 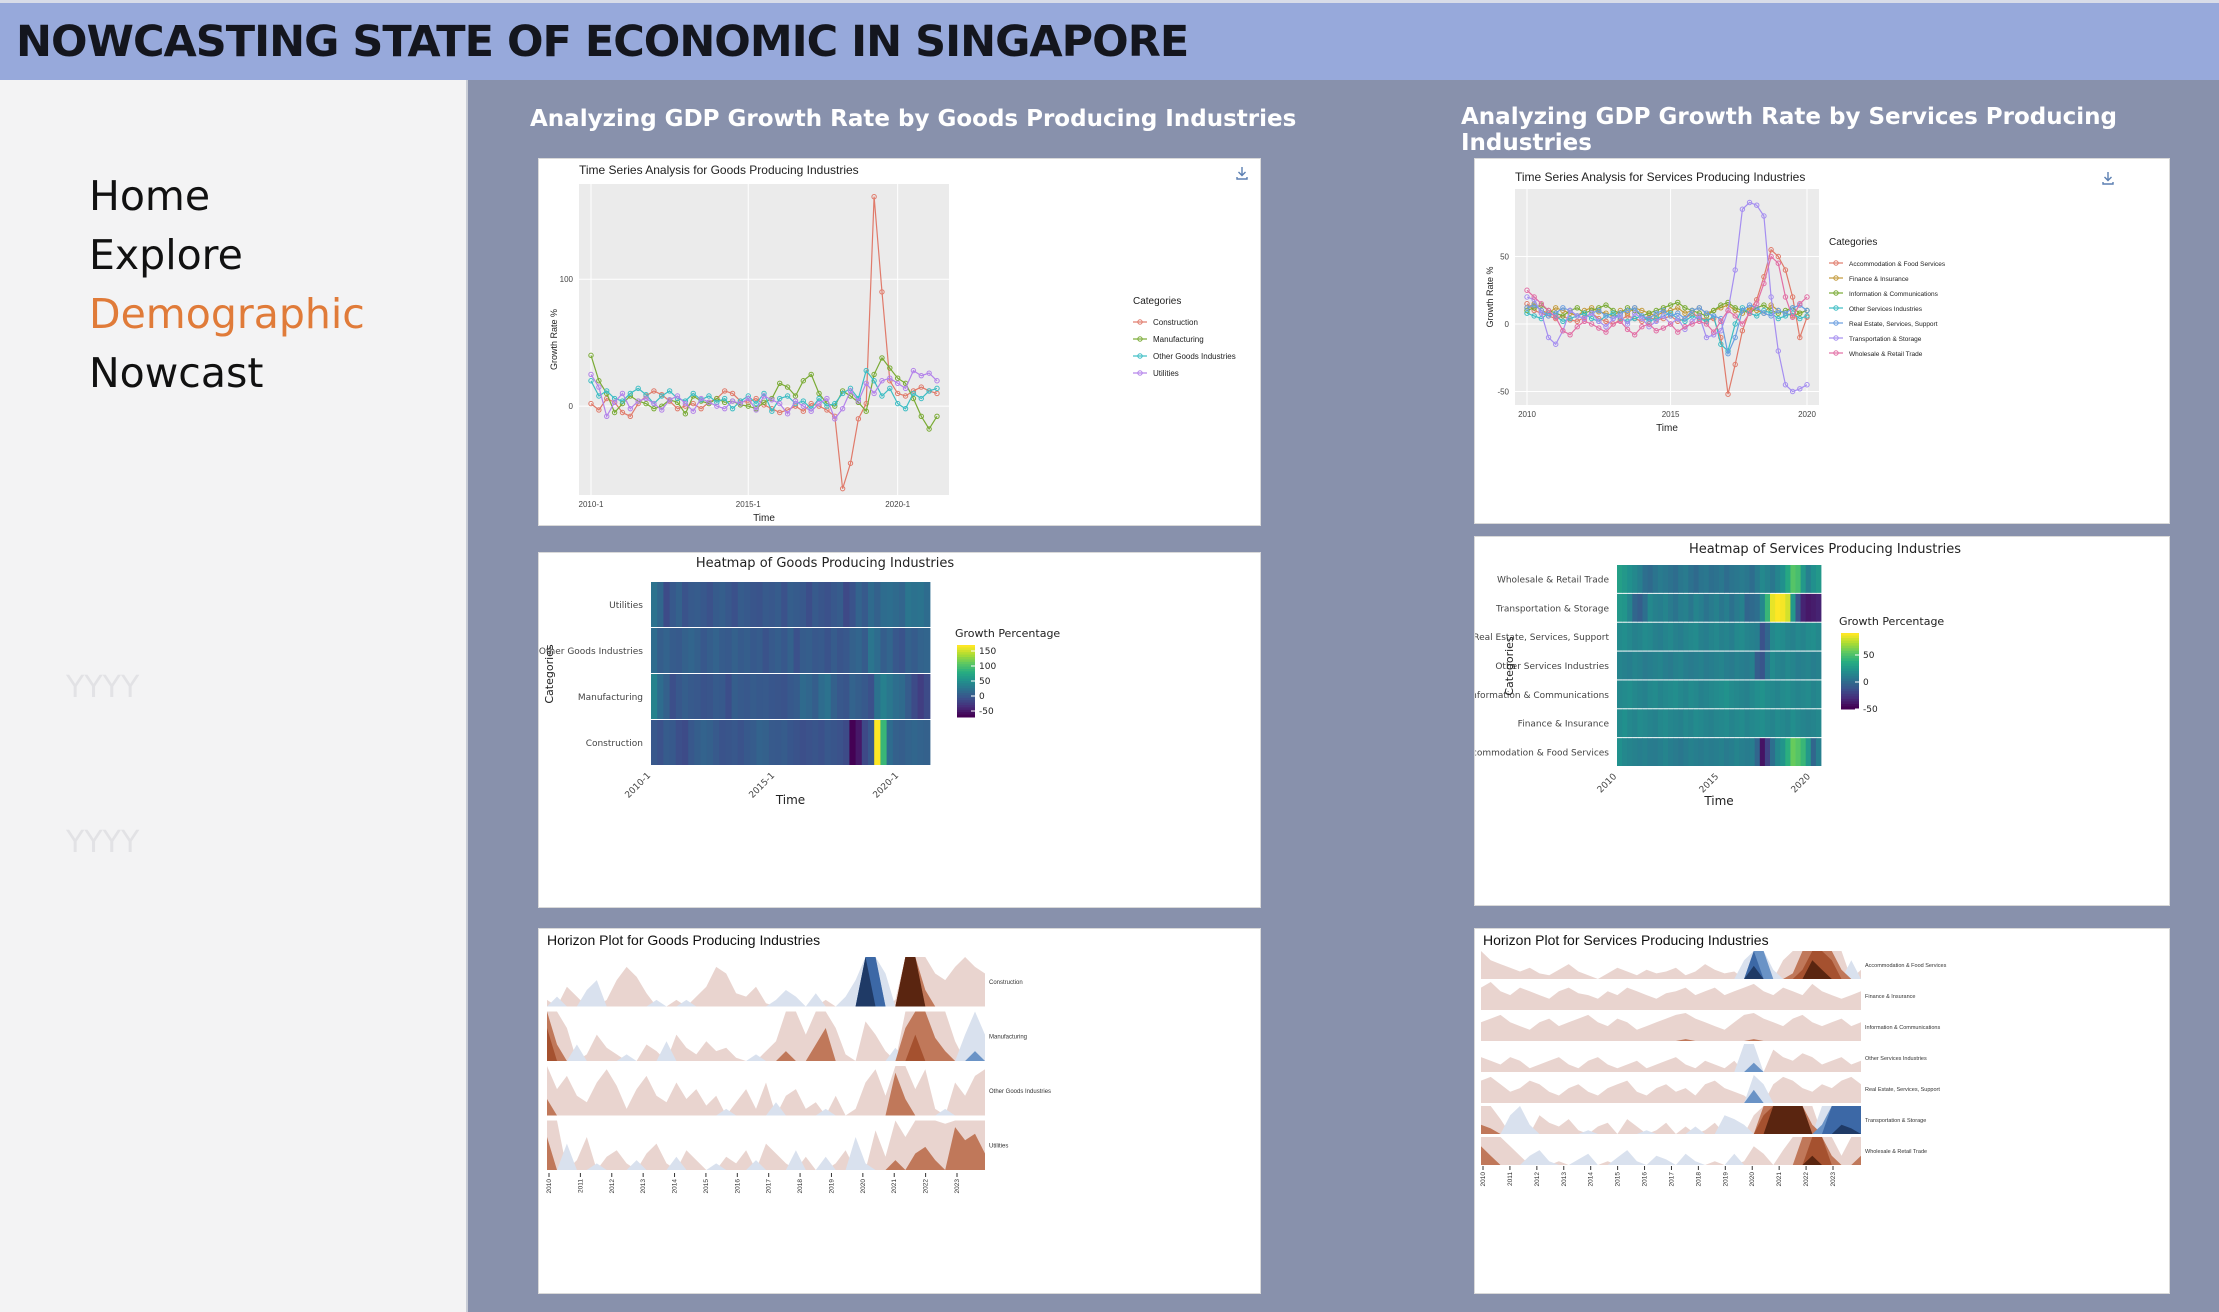 I want to click on x-tick-label: 2020, so click(x=1801, y=783).